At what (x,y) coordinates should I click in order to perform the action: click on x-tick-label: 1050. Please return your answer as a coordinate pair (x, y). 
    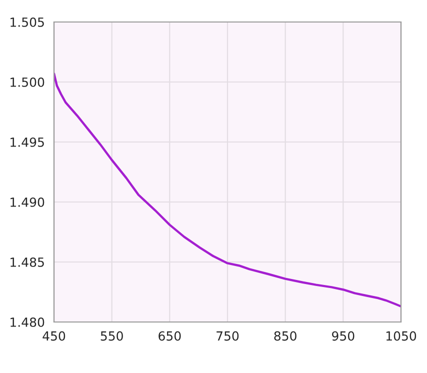
    Looking at the image, I should click on (401, 336).